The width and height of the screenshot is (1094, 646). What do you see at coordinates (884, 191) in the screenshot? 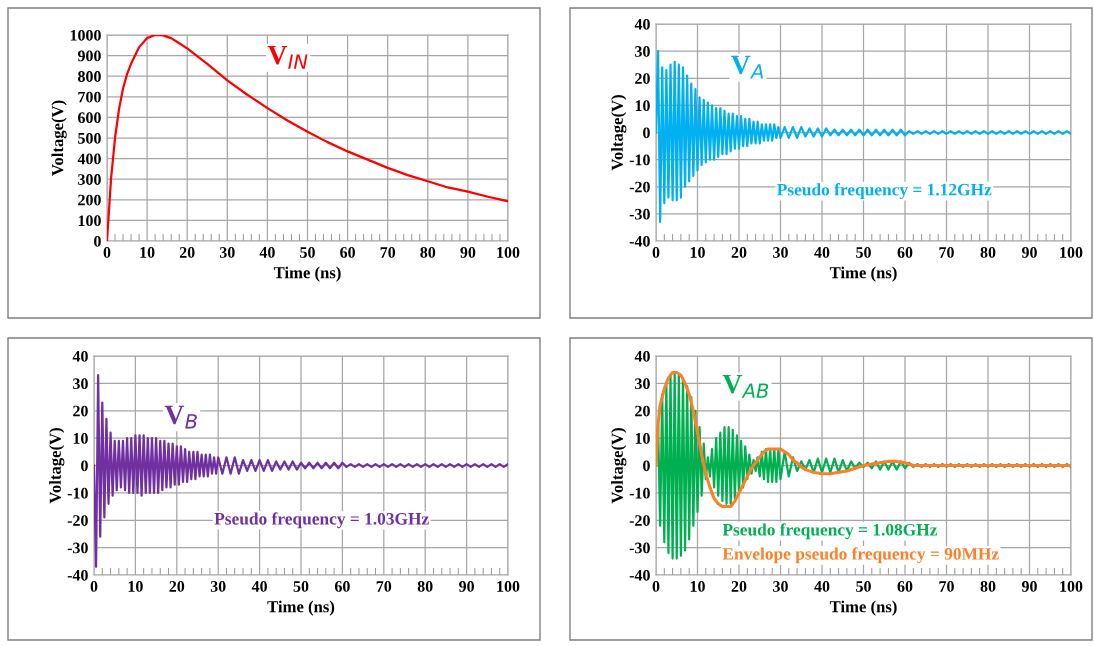
I see `annotation: Pseudo frequency = 1.12GHz` at bounding box center [884, 191].